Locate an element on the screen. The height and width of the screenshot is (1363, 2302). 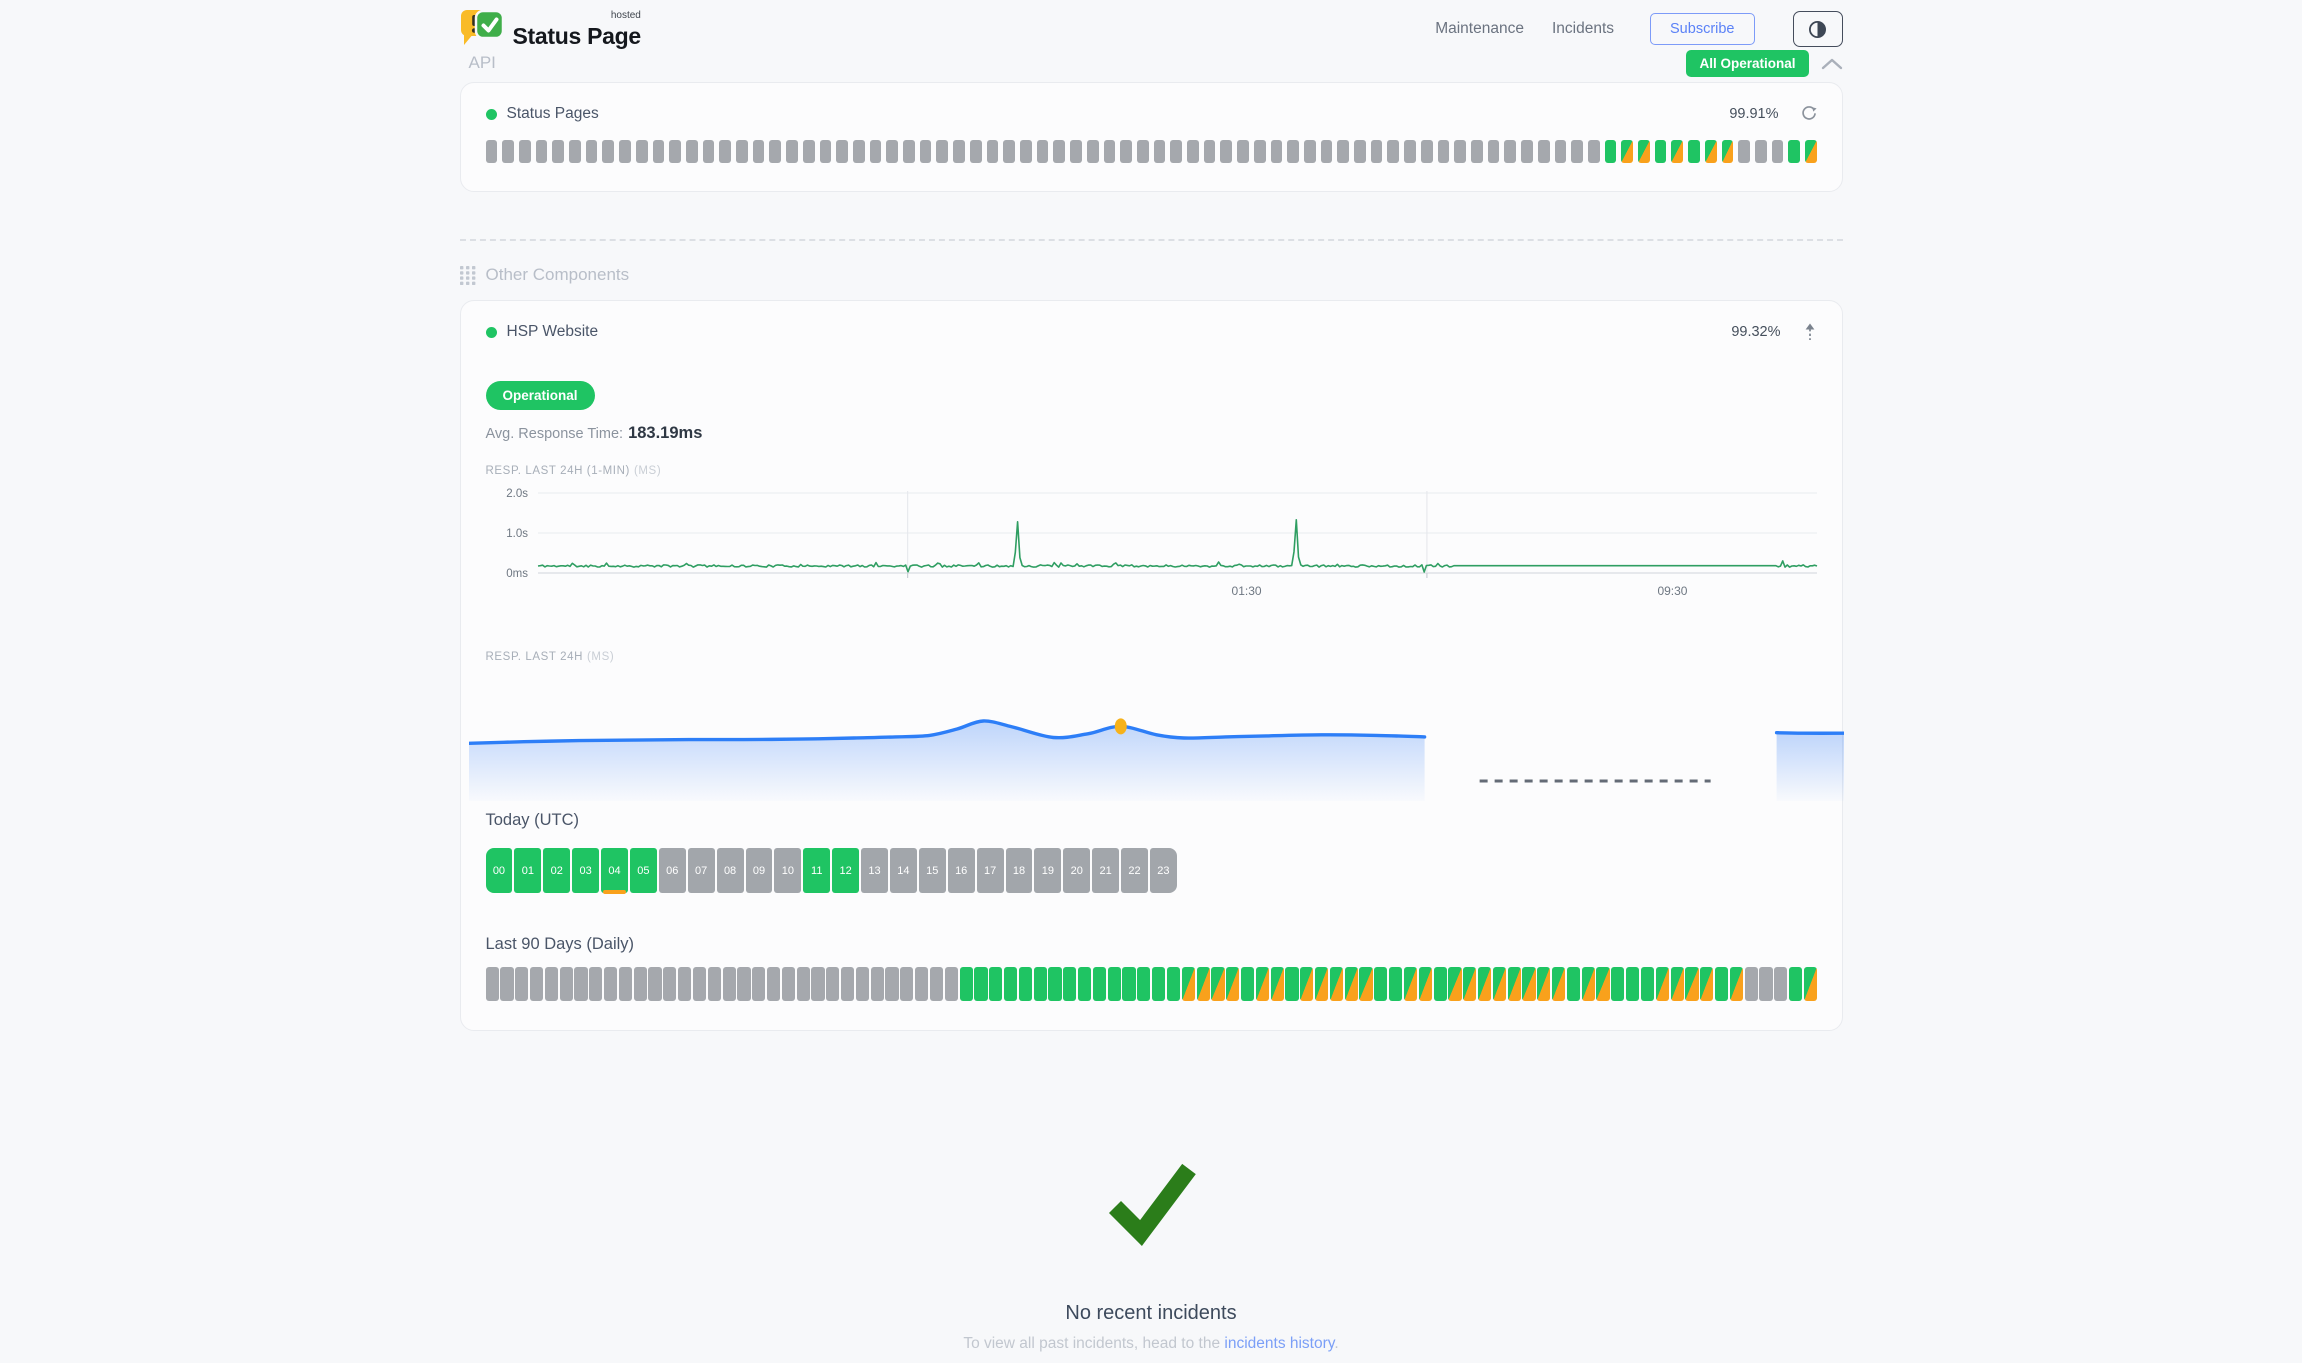
nav-incidents: Incidents is located at coordinates (1583, 28).